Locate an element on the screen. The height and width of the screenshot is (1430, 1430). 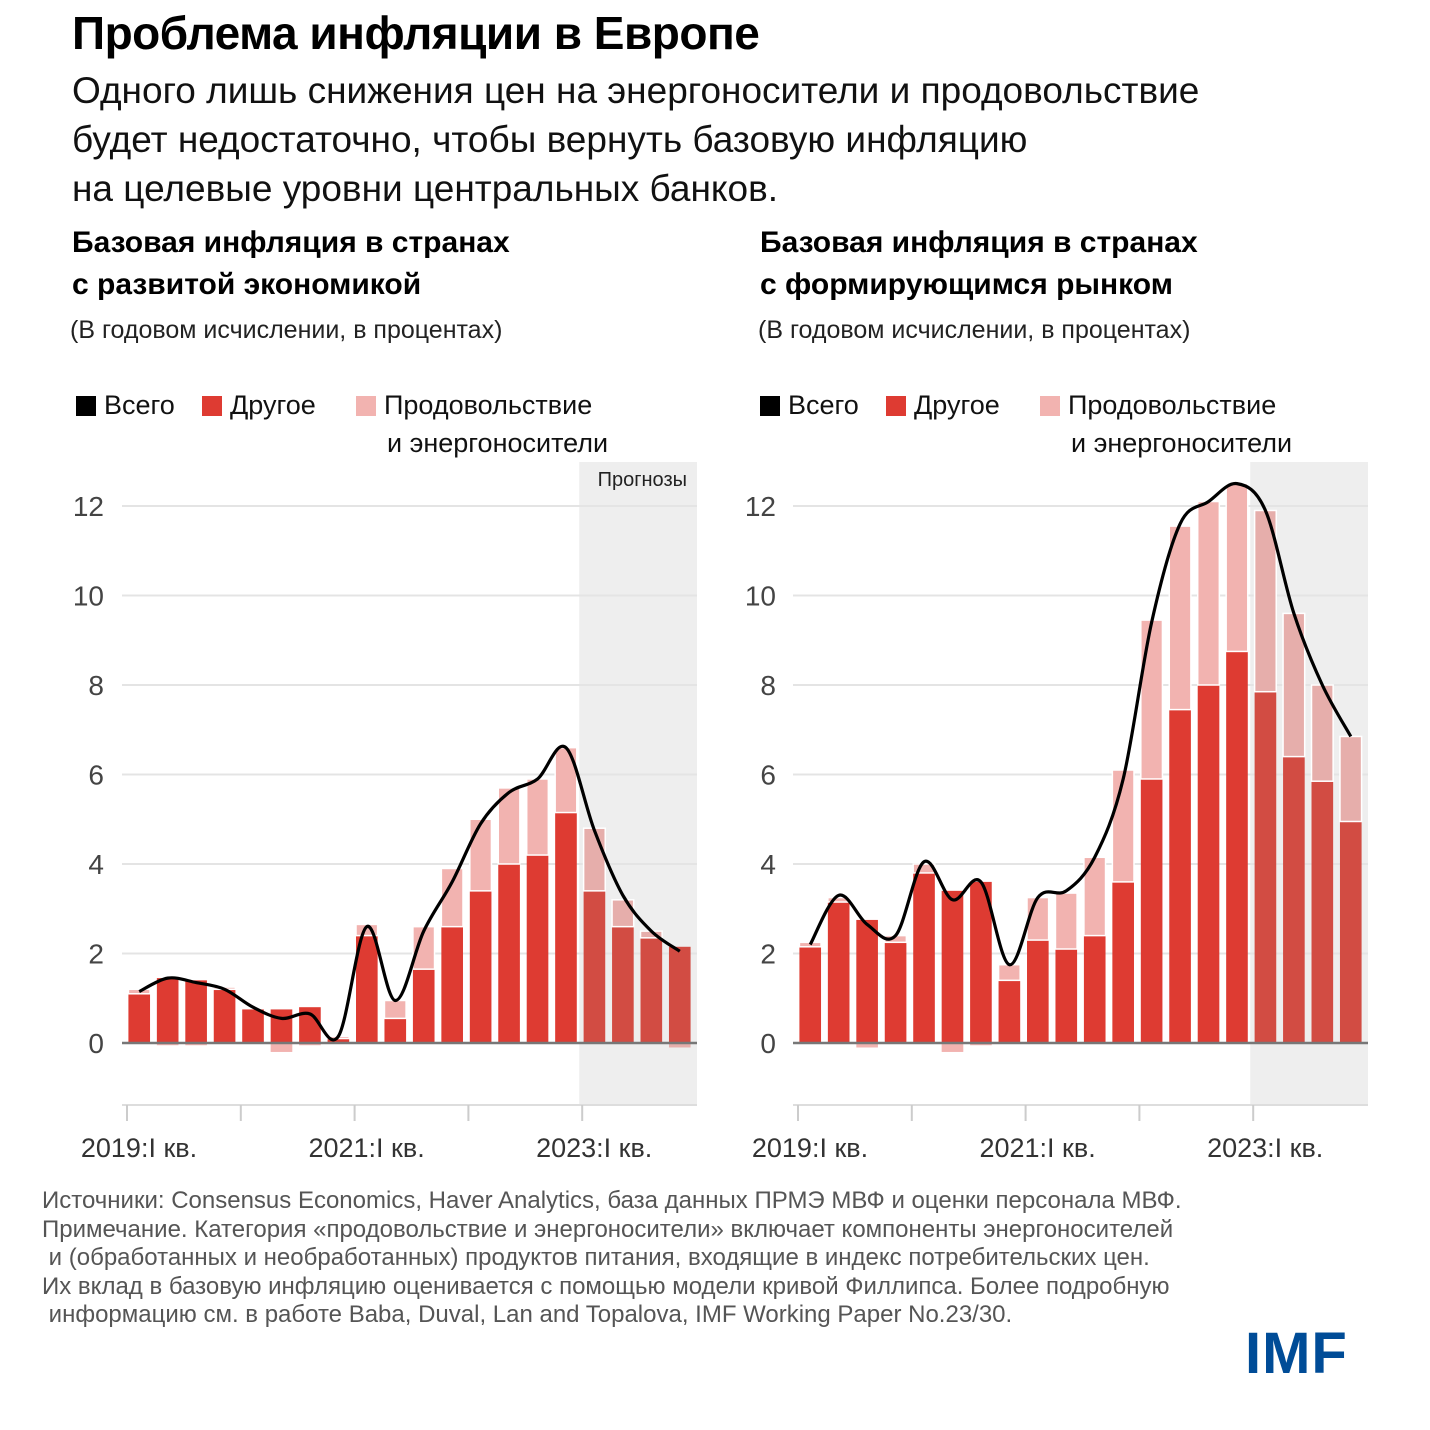
panel-units-advanced: (В годовом исчислении, в процентах) is located at coordinates (286, 330).